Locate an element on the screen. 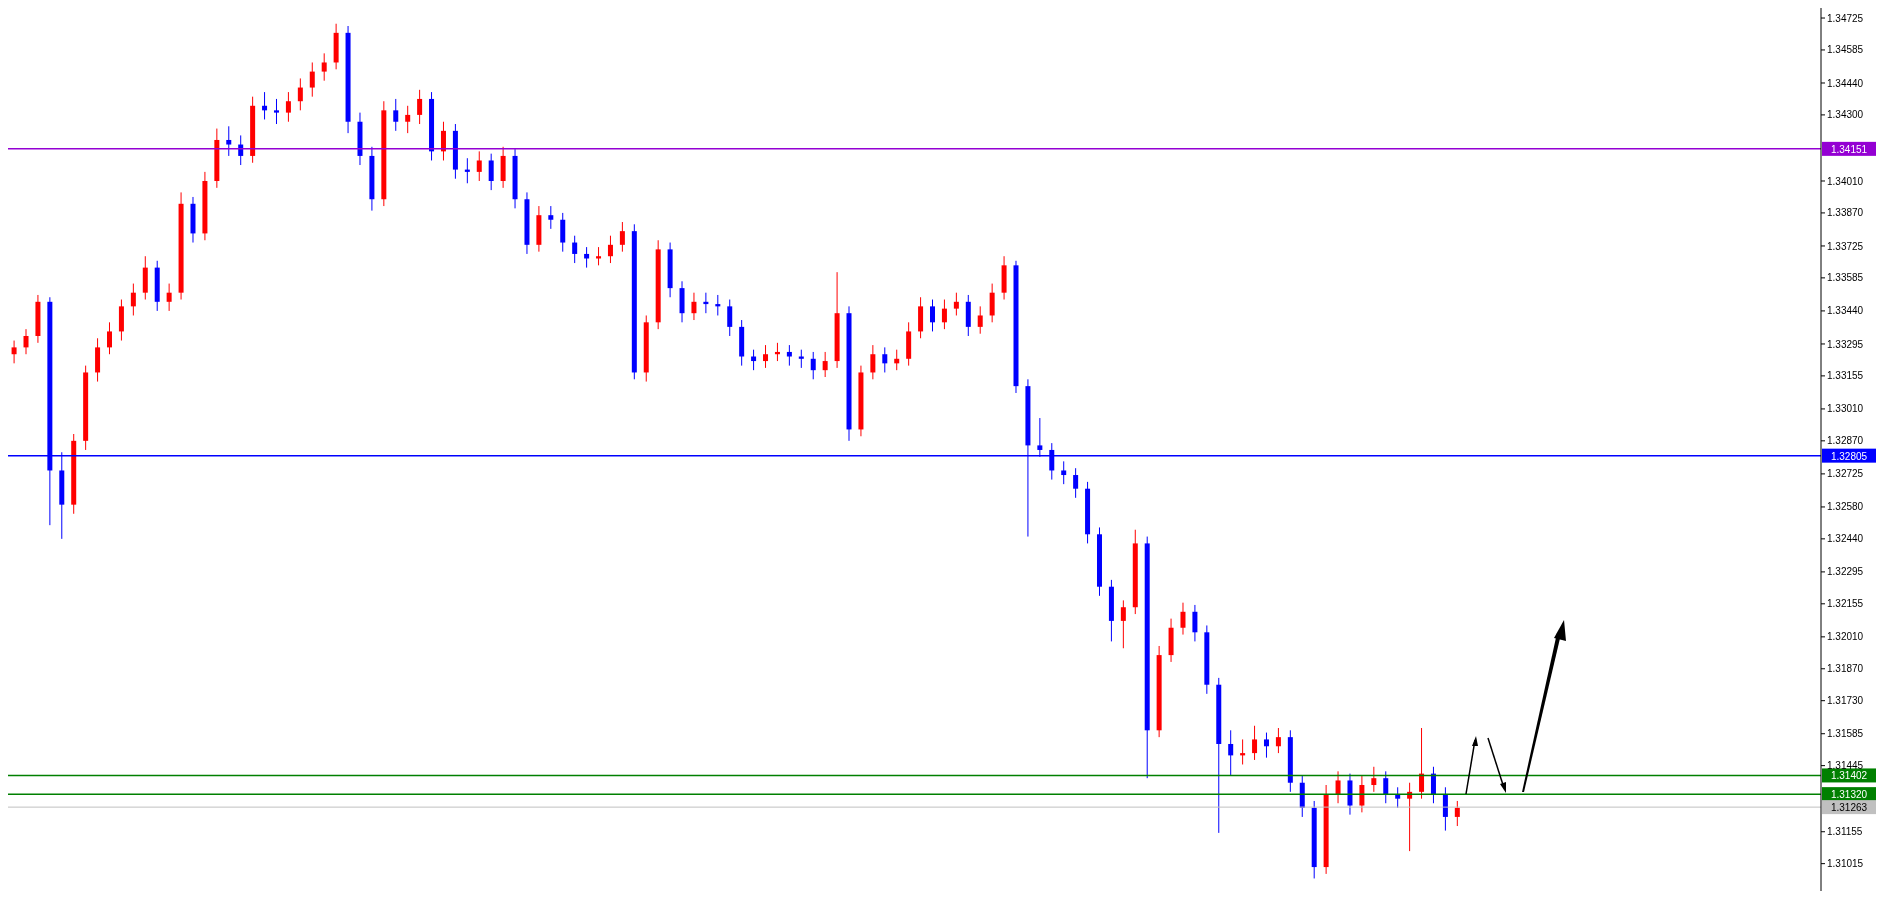 The width and height of the screenshot is (1891, 899). y-tick-label: 1.32295 is located at coordinates (1845, 572).